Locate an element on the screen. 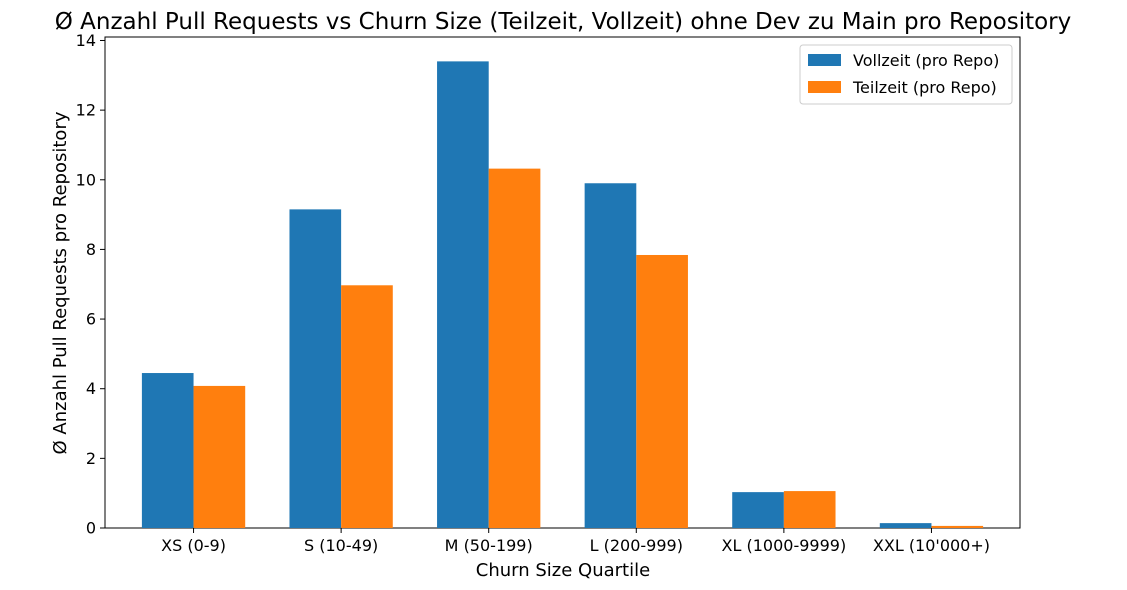 The height and width of the screenshot is (590, 1127). y-tick-label: 0 is located at coordinates (91, 528).